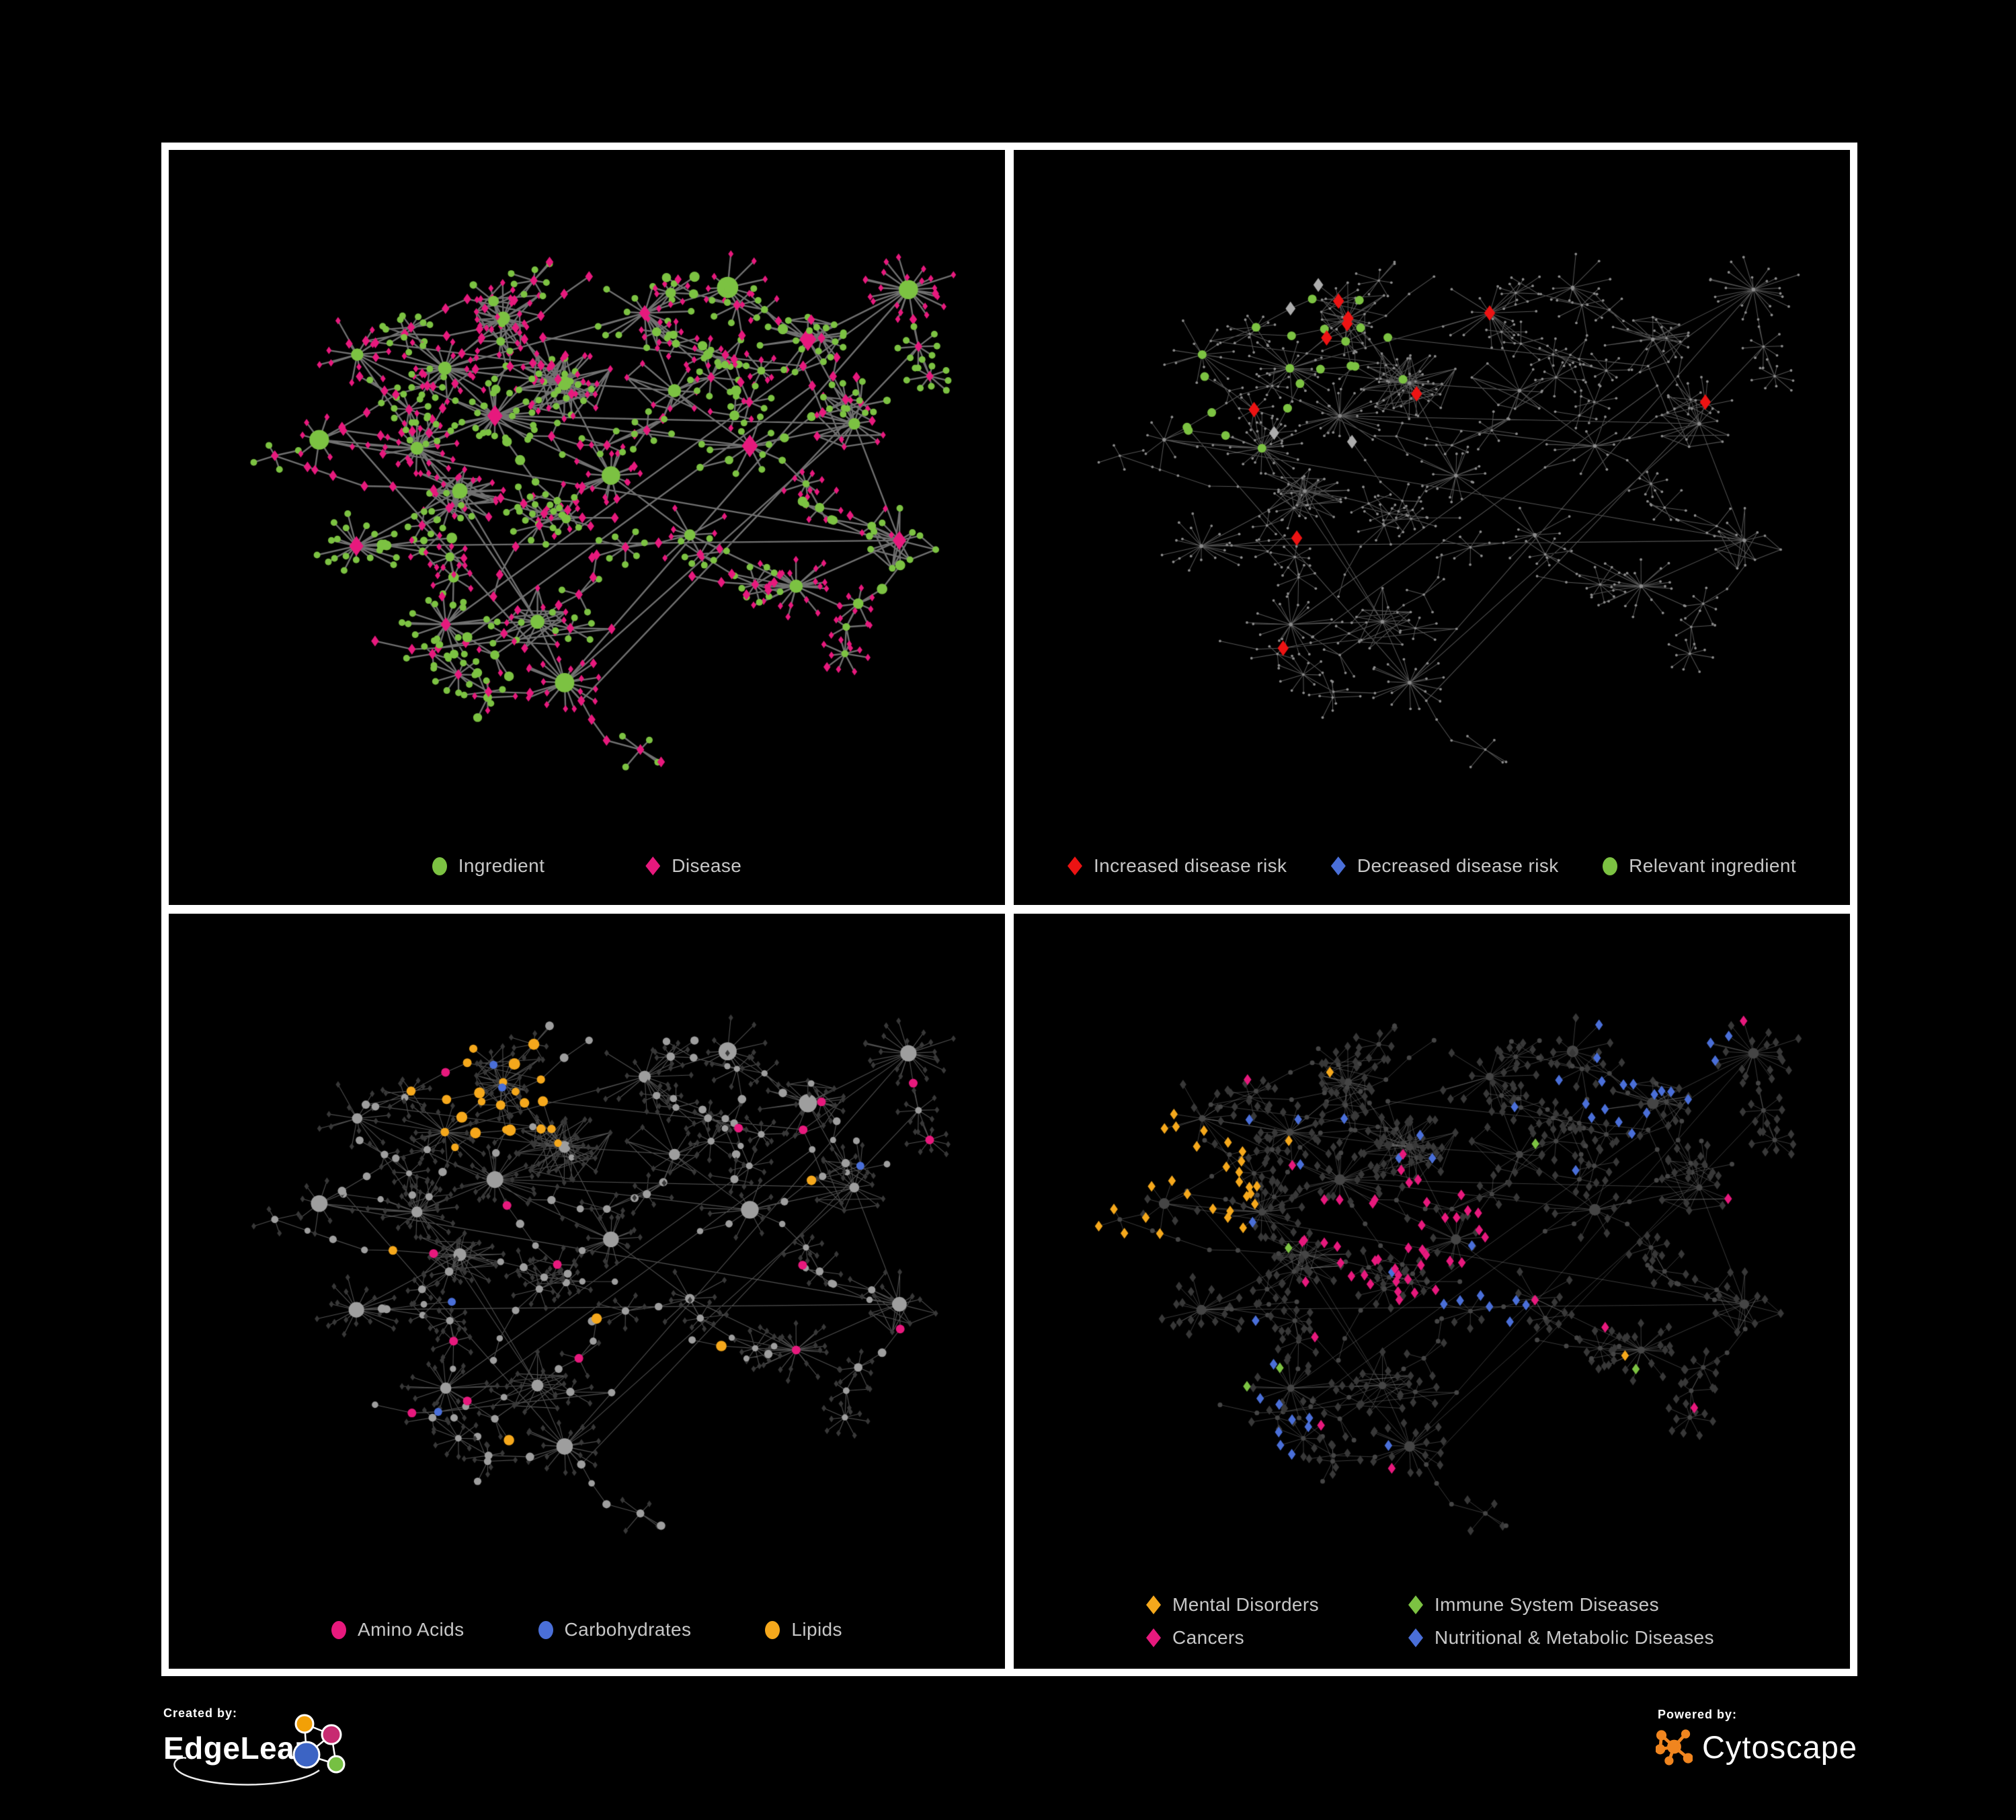  I want to click on legend-label: Ingredient, so click(501, 865).